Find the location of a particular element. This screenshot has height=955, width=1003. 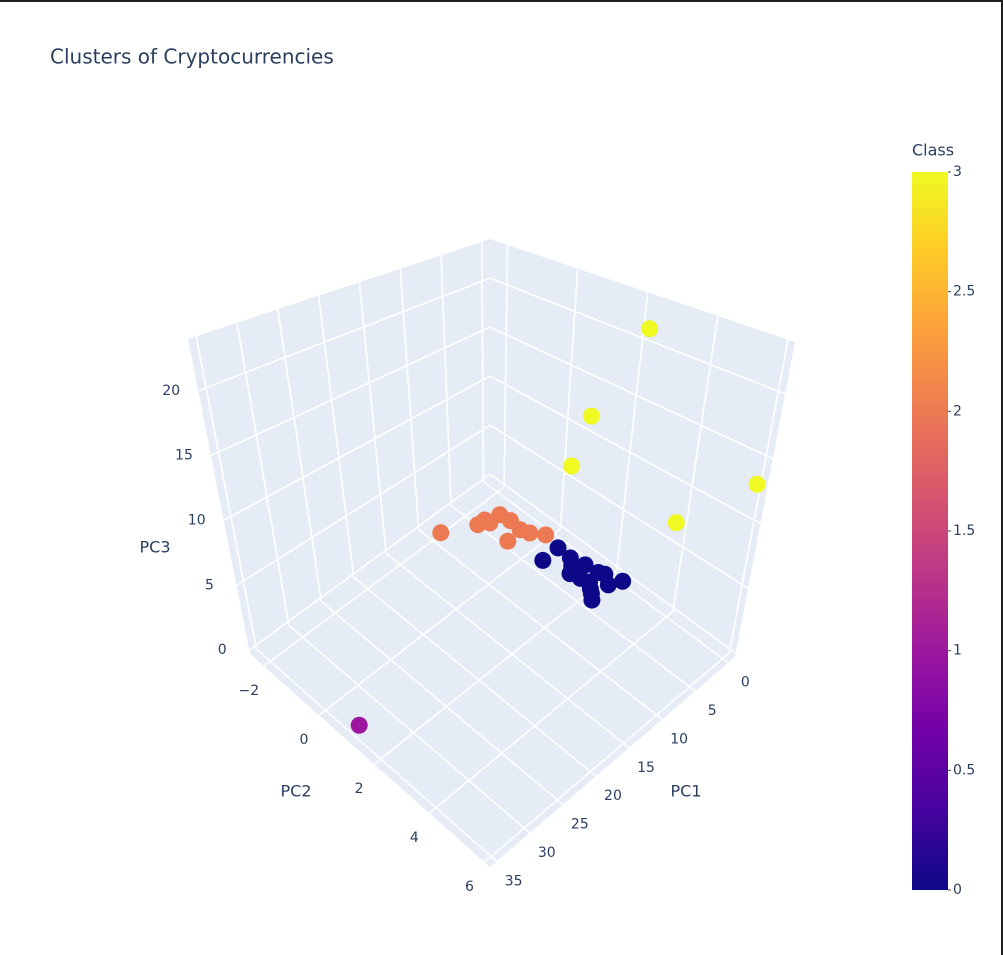

x-tick-label: 5 is located at coordinates (712, 711).